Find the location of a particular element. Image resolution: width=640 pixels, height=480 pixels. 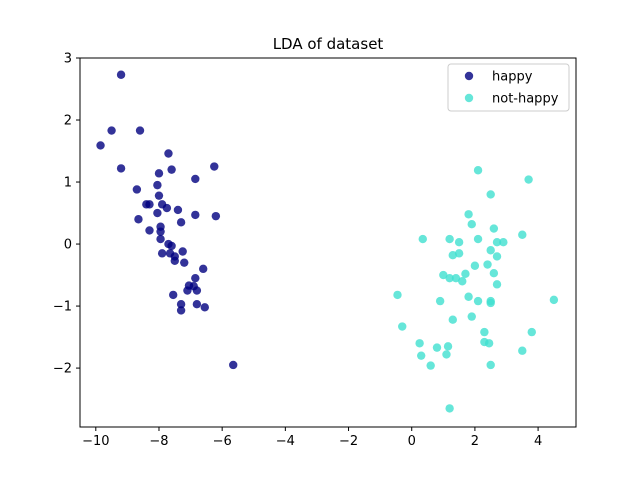

legend: happy not-happy is located at coordinates (508, 87).